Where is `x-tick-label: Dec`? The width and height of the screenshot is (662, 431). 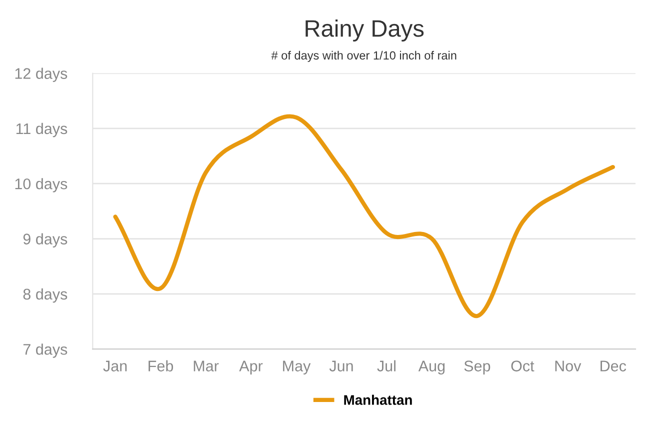 x-tick-label: Dec is located at coordinates (613, 366).